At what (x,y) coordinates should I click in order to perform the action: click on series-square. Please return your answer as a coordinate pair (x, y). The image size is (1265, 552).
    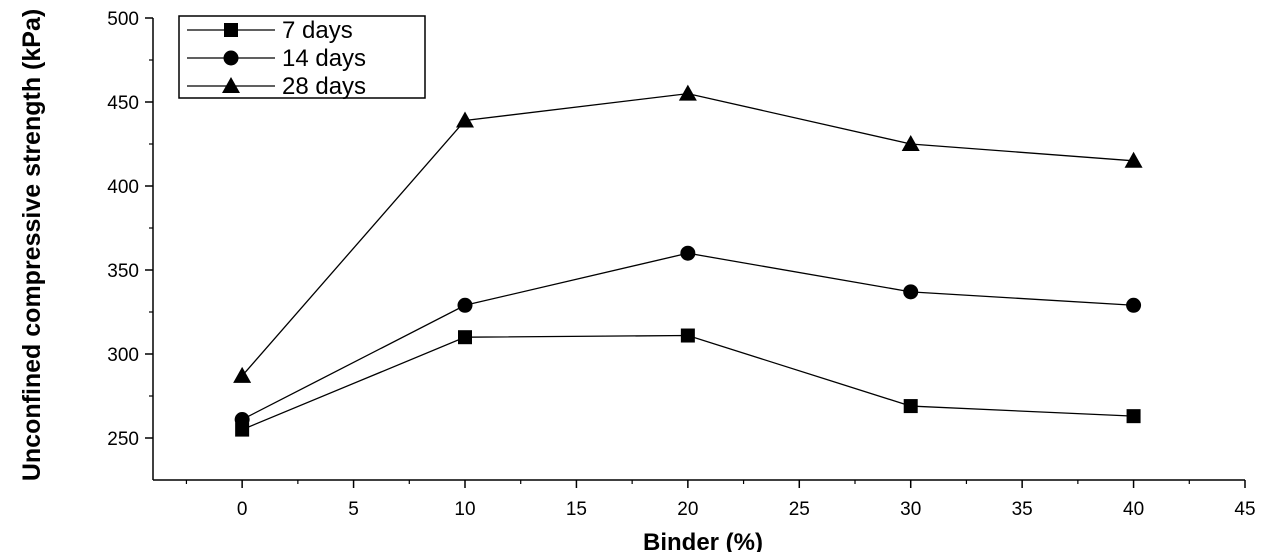
    Looking at the image, I should click on (688, 382).